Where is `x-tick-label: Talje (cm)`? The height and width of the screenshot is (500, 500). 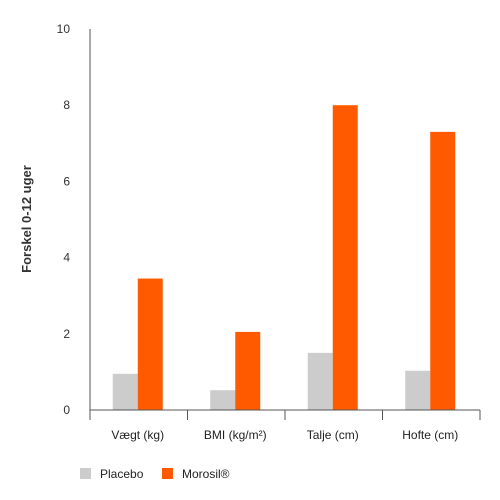
x-tick-label: Talje (cm) is located at coordinates (333, 435).